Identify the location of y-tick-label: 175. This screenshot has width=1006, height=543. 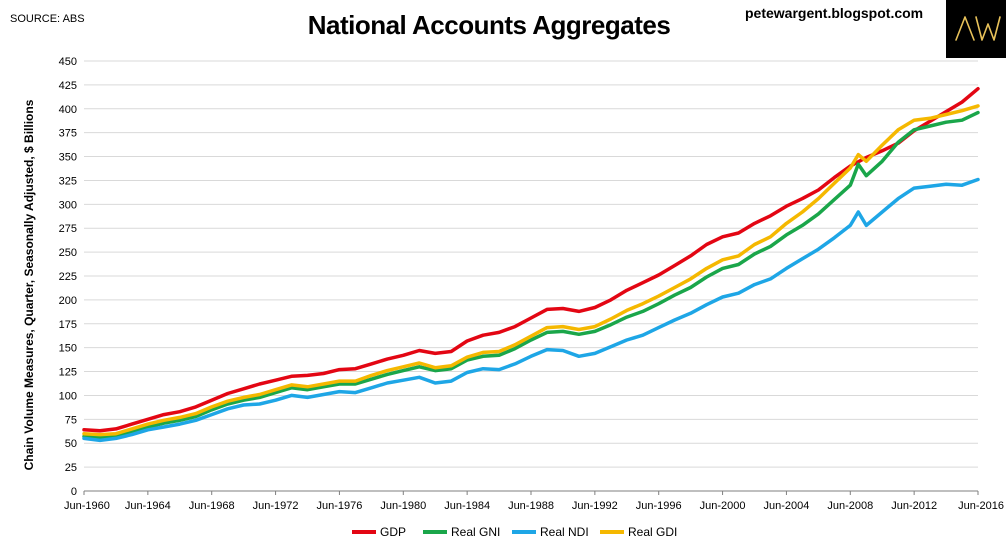
(68, 325).